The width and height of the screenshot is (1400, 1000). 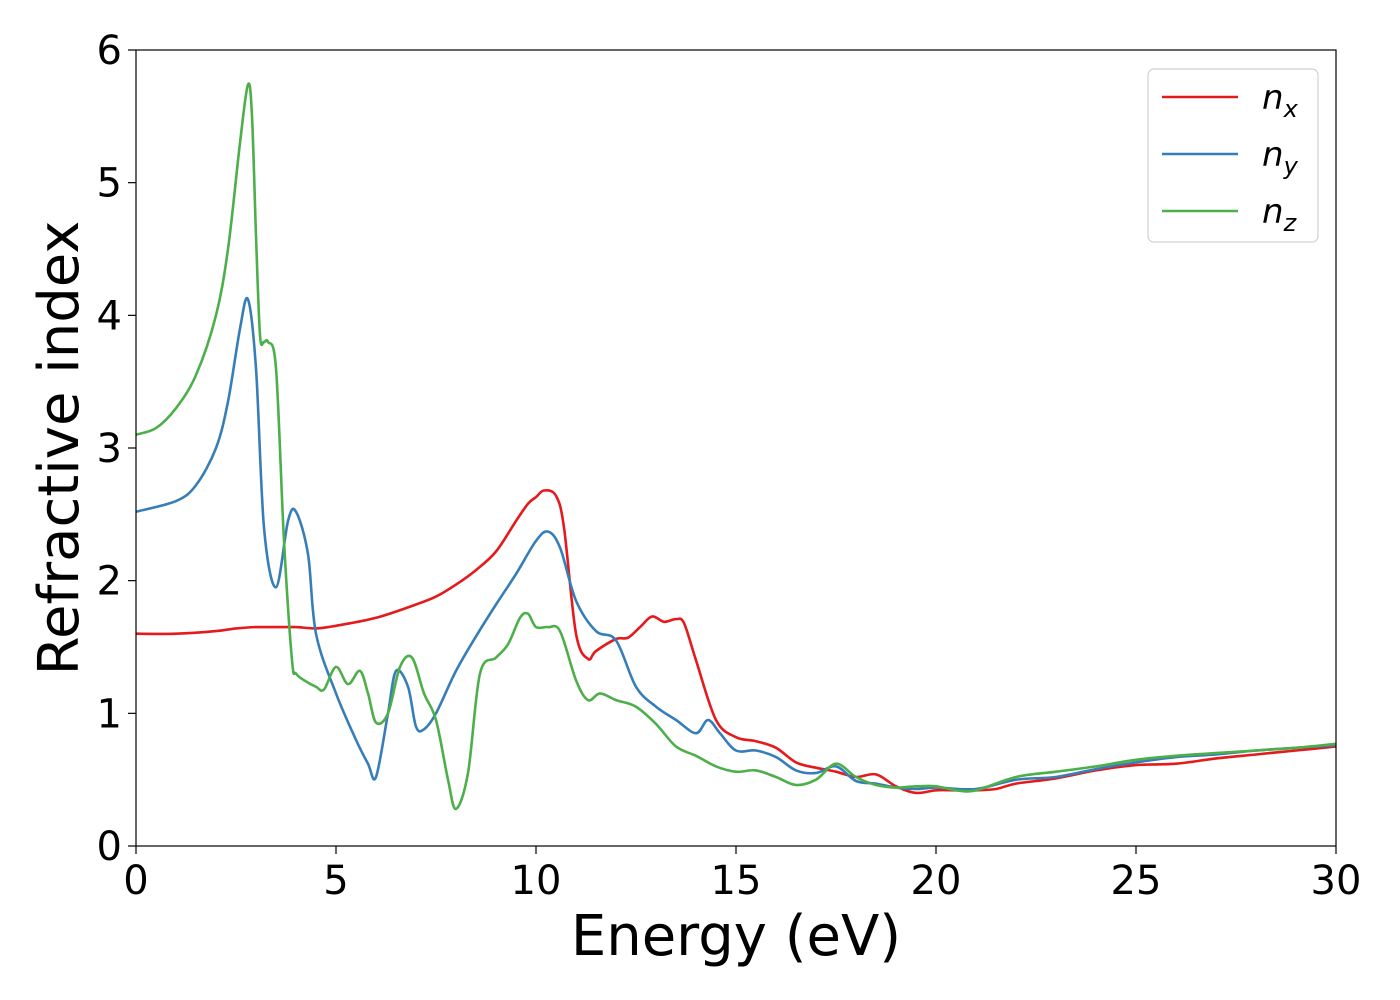 I want to click on x-tick-label: 10, so click(x=536, y=881).